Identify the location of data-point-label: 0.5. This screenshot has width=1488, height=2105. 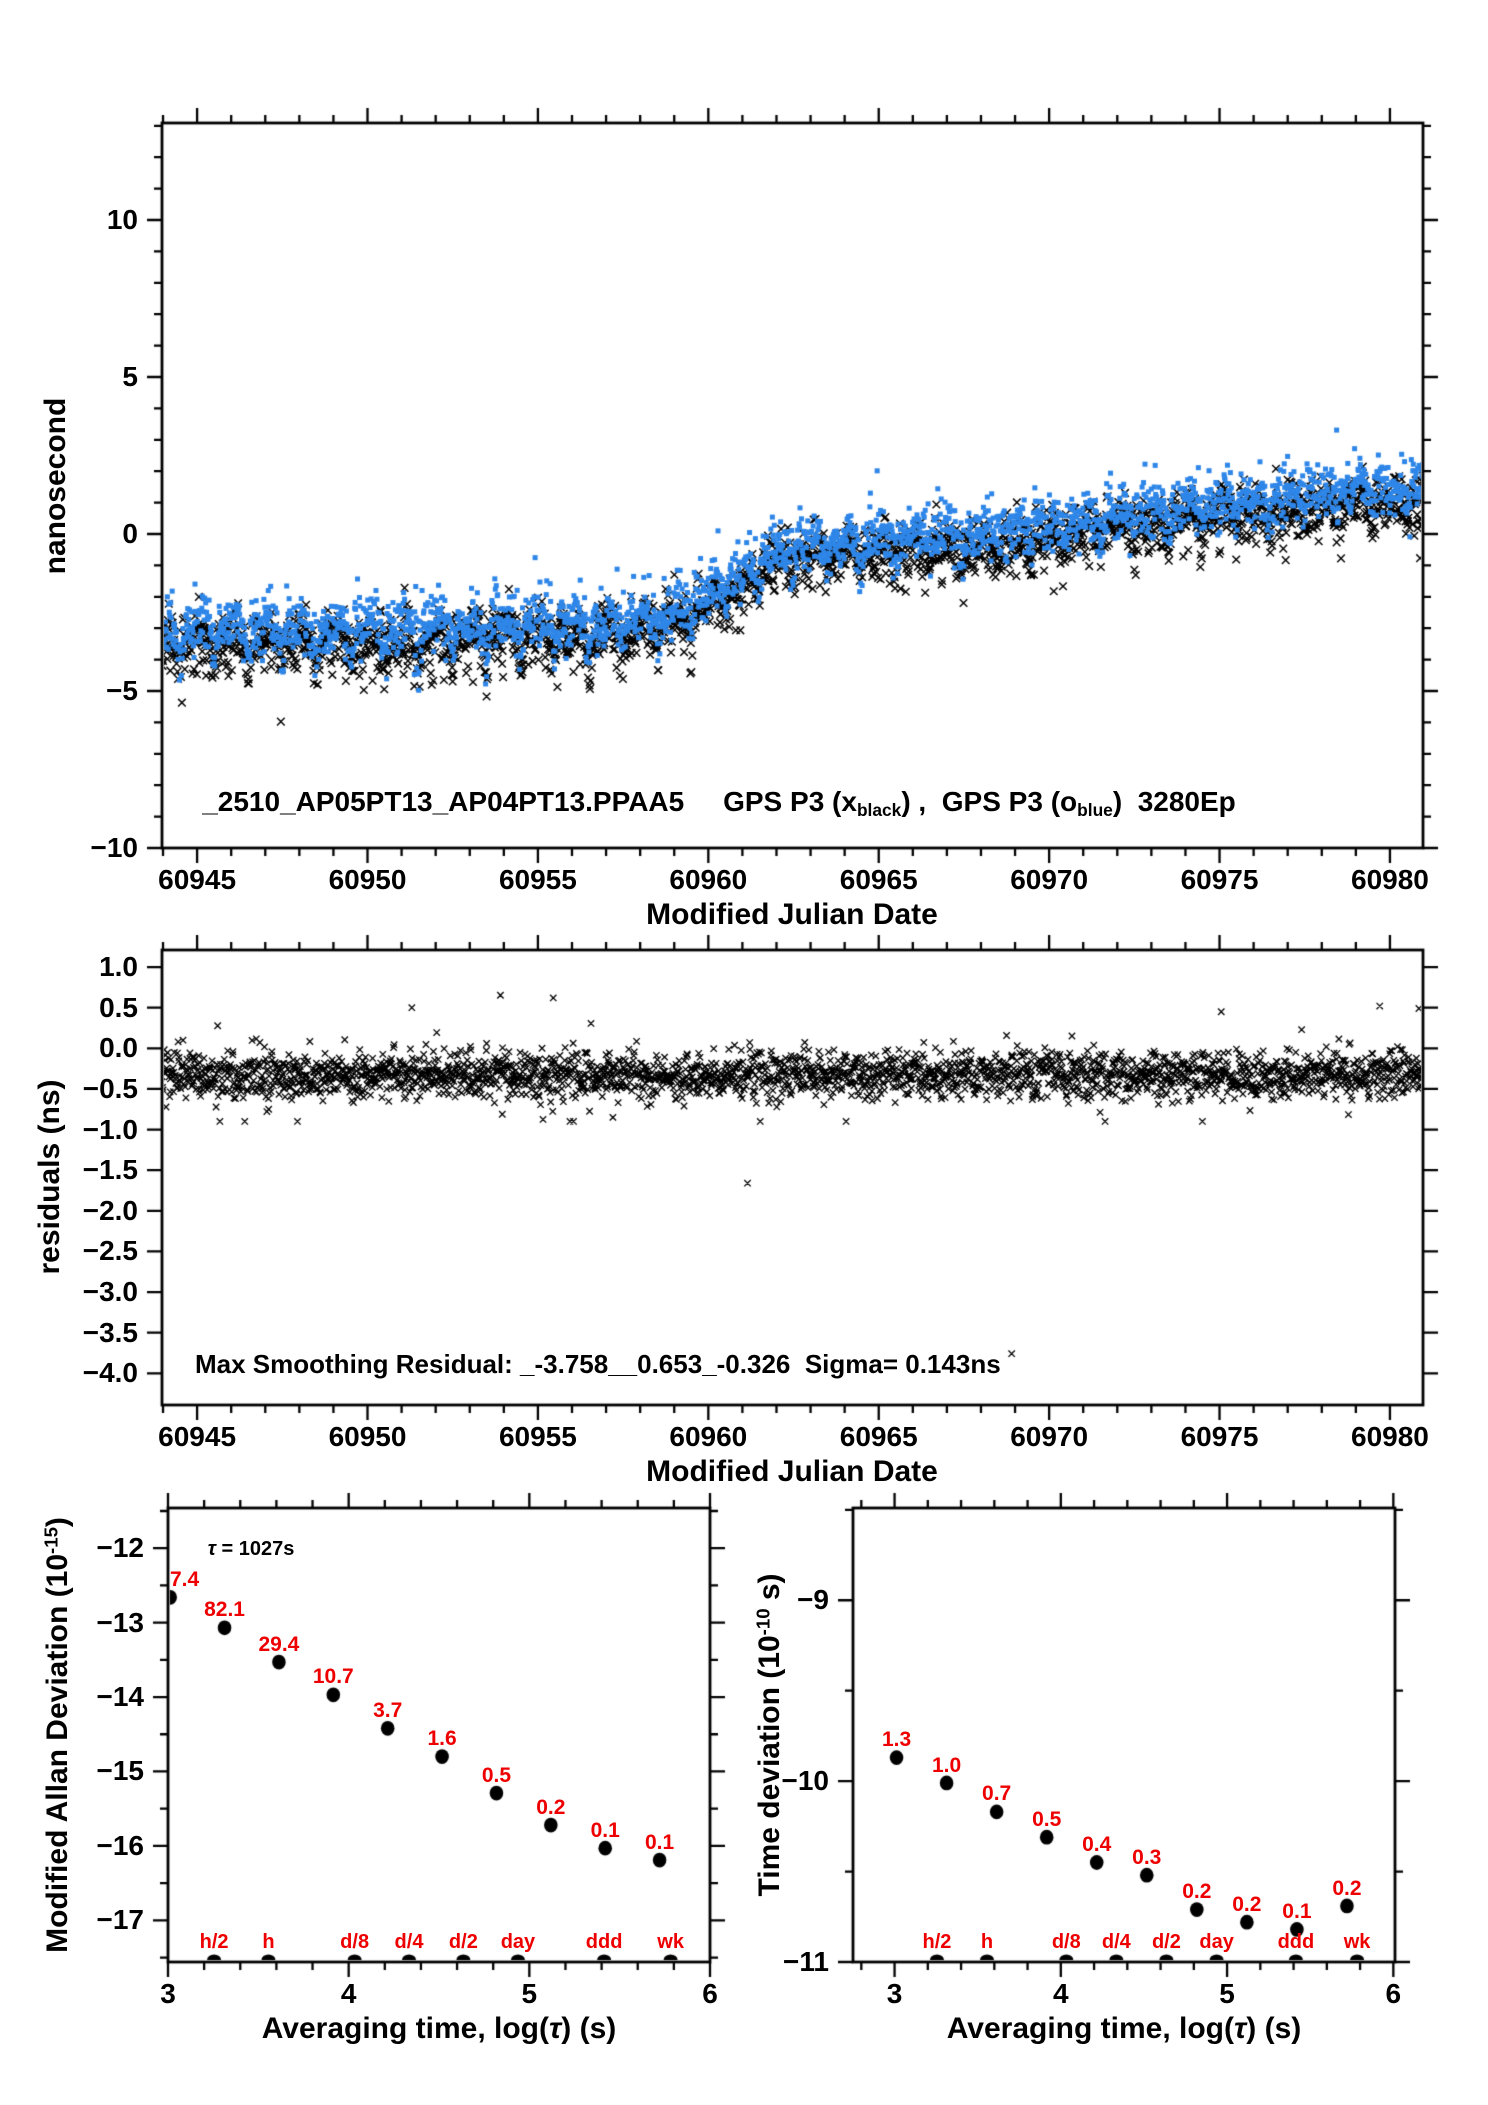
(1047, 1819).